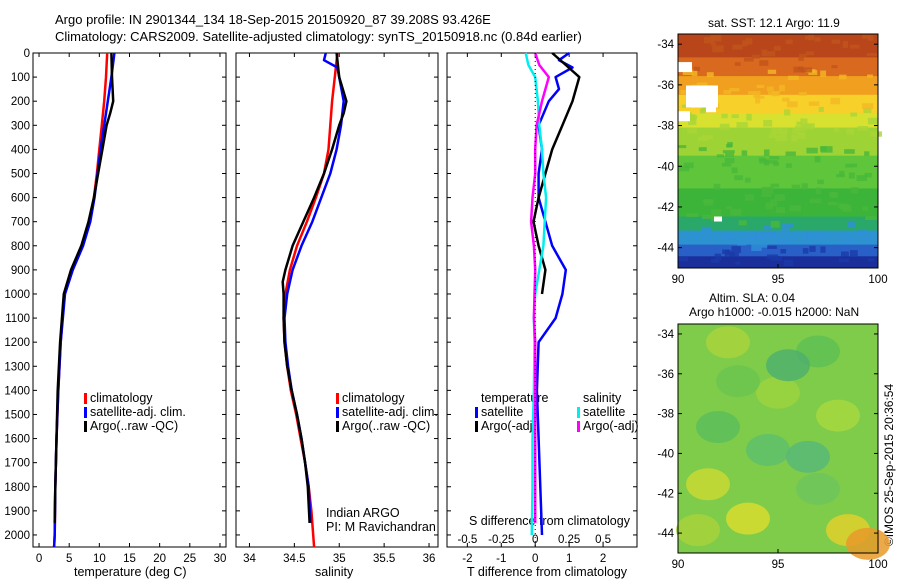 This screenshot has height=580, width=900. Describe the element at coordinates (602, 398) in the screenshot. I see `legend-header-salinity: salinity` at that location.